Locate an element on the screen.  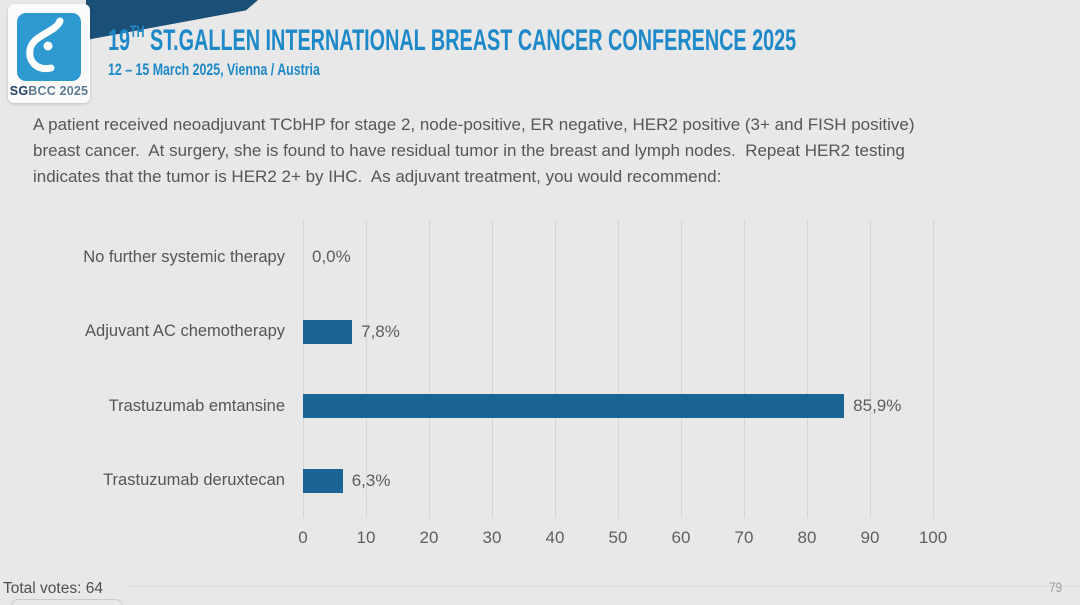
page-number: 79 is located at coordinates (1055, 587).